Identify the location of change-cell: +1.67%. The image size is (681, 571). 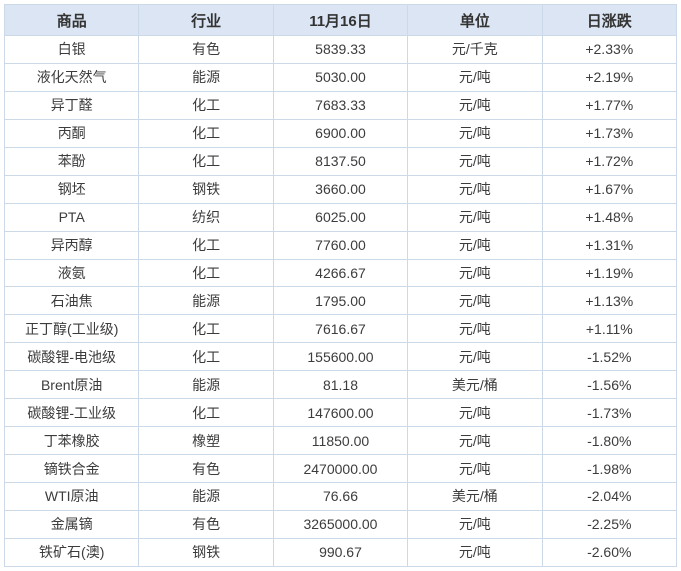
(609, 189).